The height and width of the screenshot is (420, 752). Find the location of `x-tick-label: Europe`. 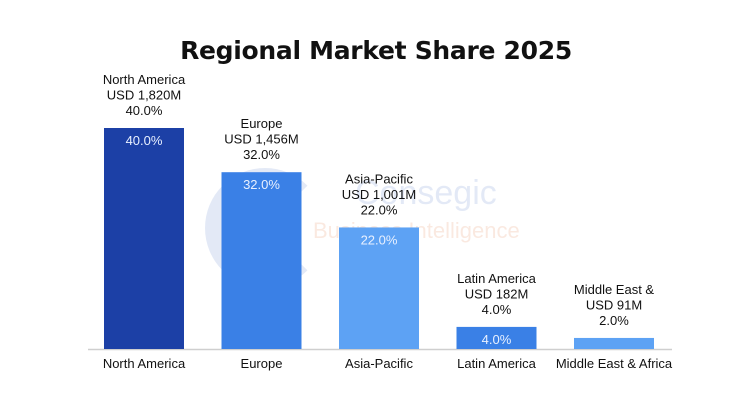

x-tick-label: Europe is located at coordinates (262, 363).